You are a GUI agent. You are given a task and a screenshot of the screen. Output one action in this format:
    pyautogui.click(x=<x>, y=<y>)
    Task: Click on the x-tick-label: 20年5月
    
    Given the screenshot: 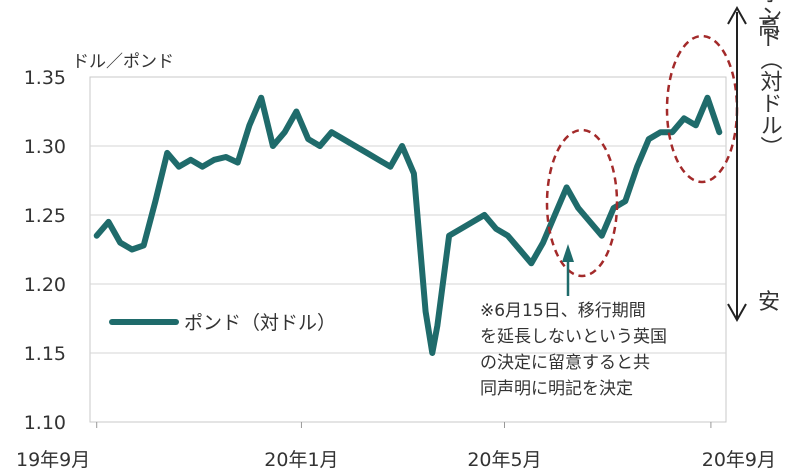 What is the action you would take?
    pyautogui.click(x=504, y=460)
    